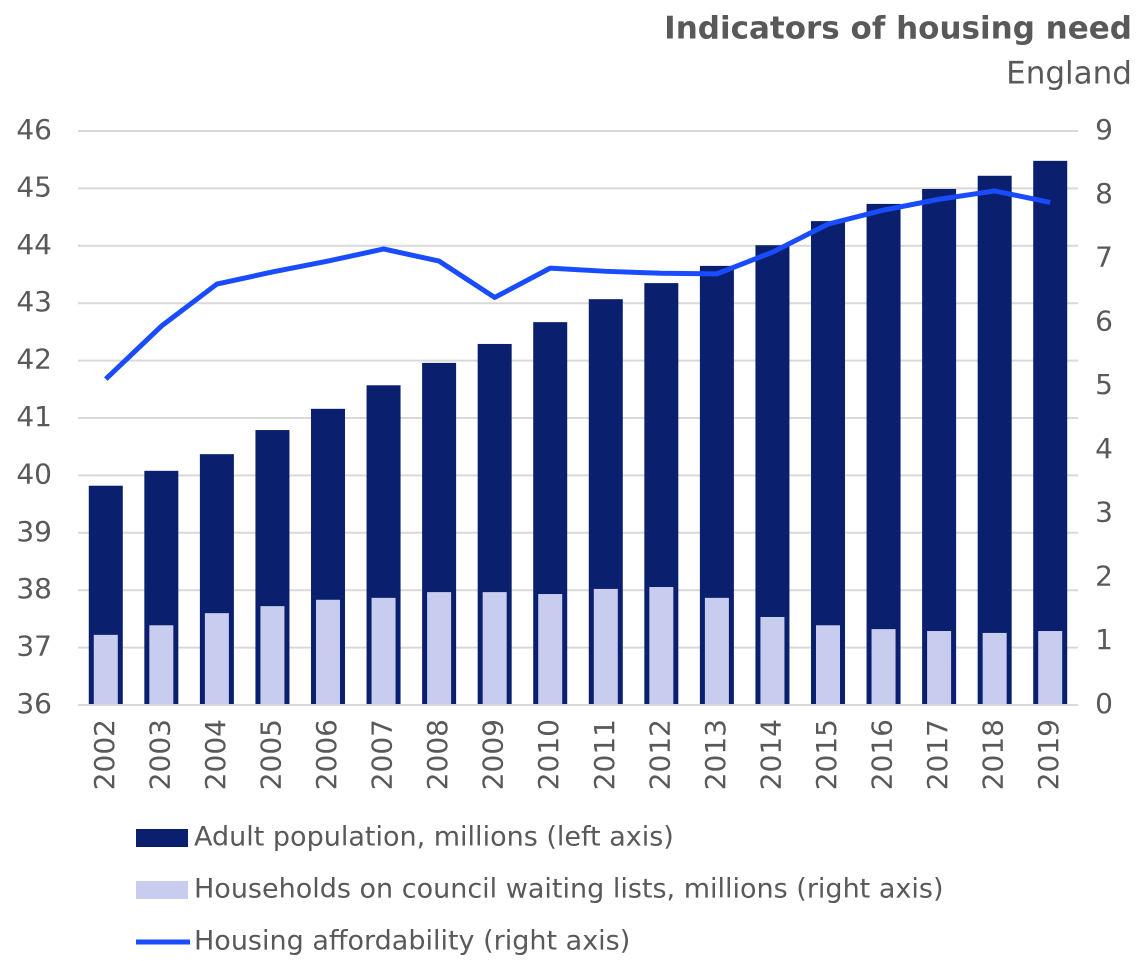 This screenshot has height=961, width=1136. What do you see at coordinates (1104, 129) in the screenshot?
I see `y2-tick-label: 9` at bounding box center [1104, 129].